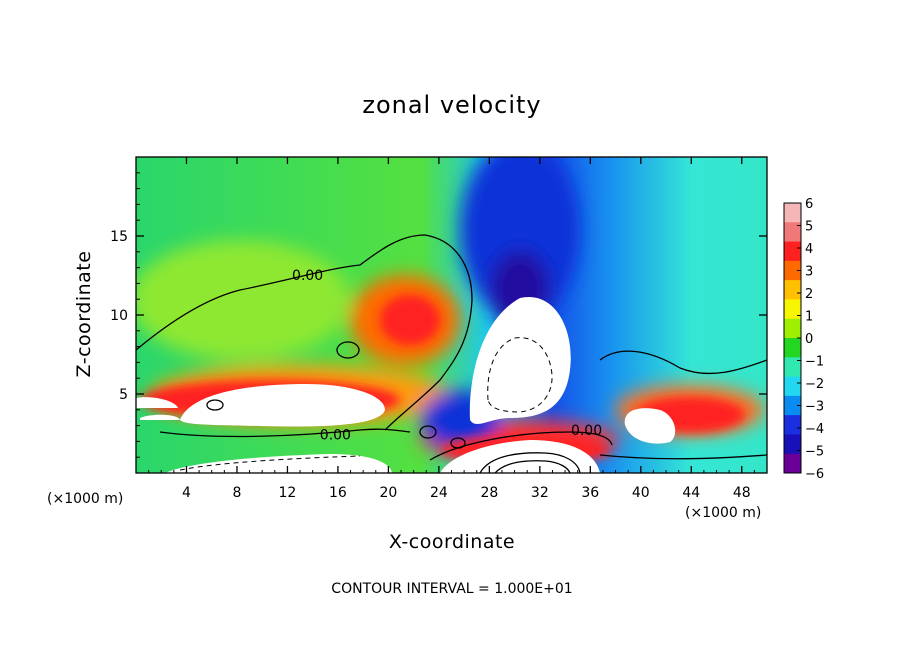  I want to click on x-tick-label: 4, so click(186, 493).